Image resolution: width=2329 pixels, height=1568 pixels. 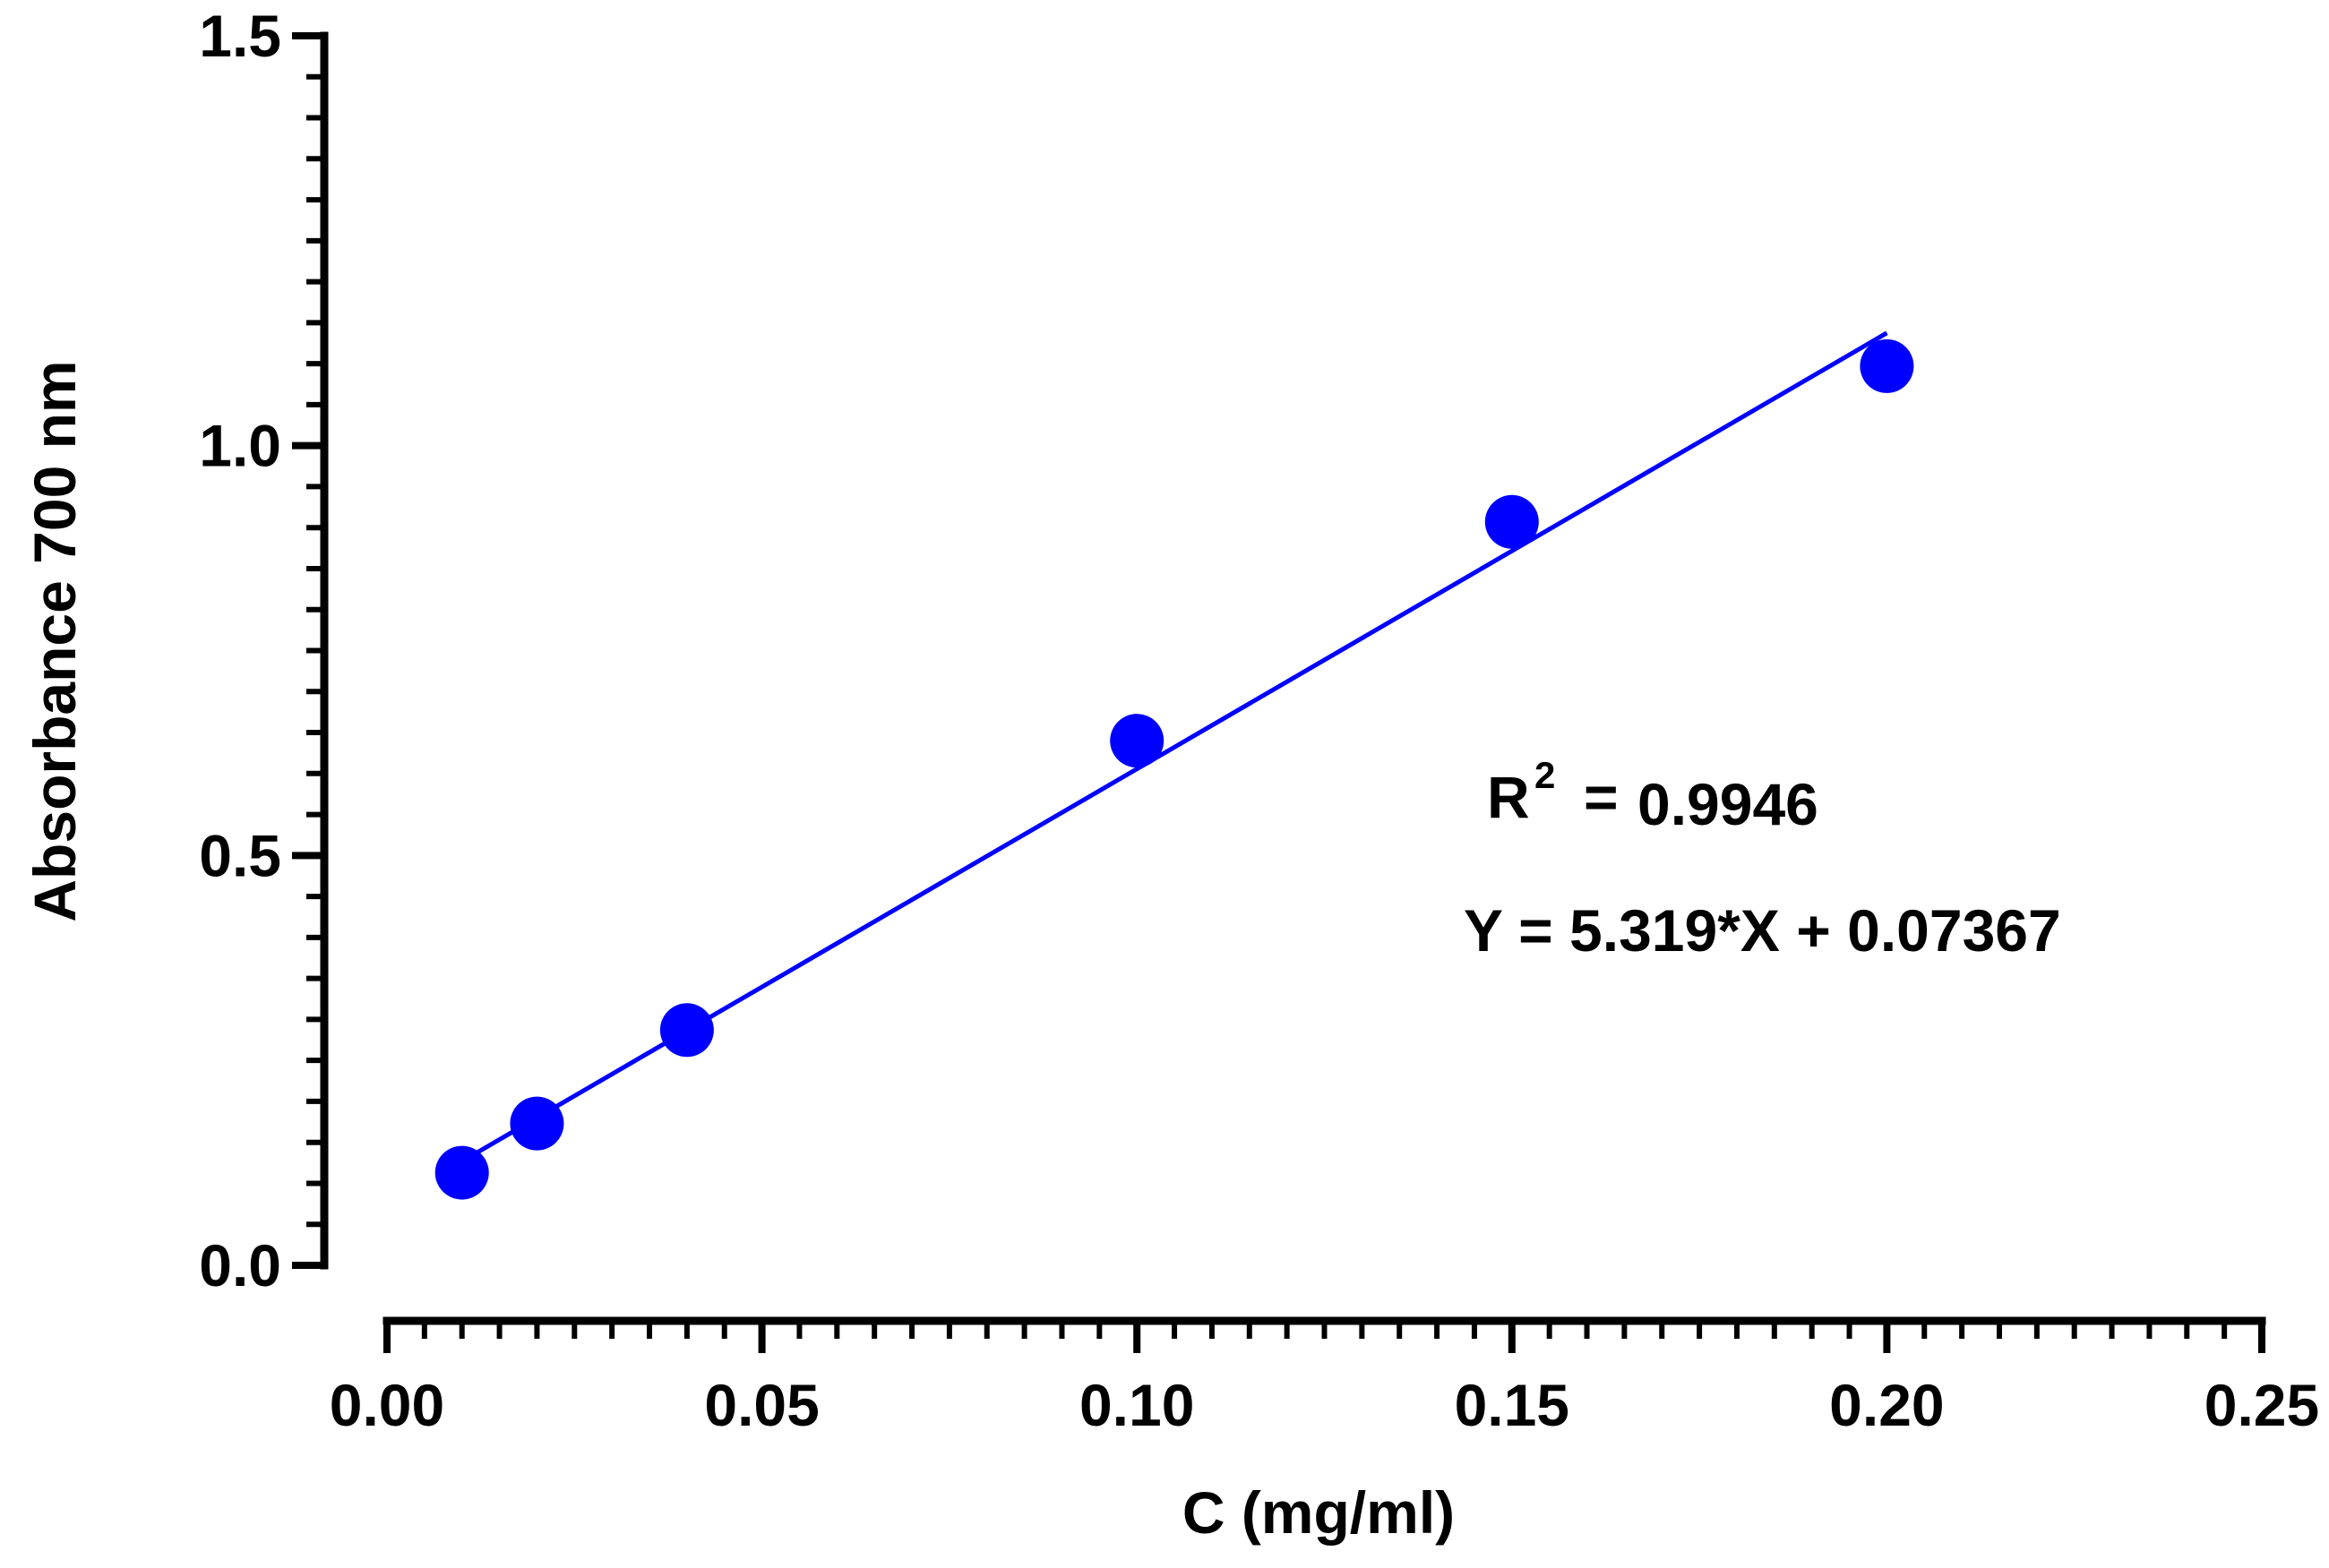 I want to click on r2-equals: =, so click(x=1601, y=797).